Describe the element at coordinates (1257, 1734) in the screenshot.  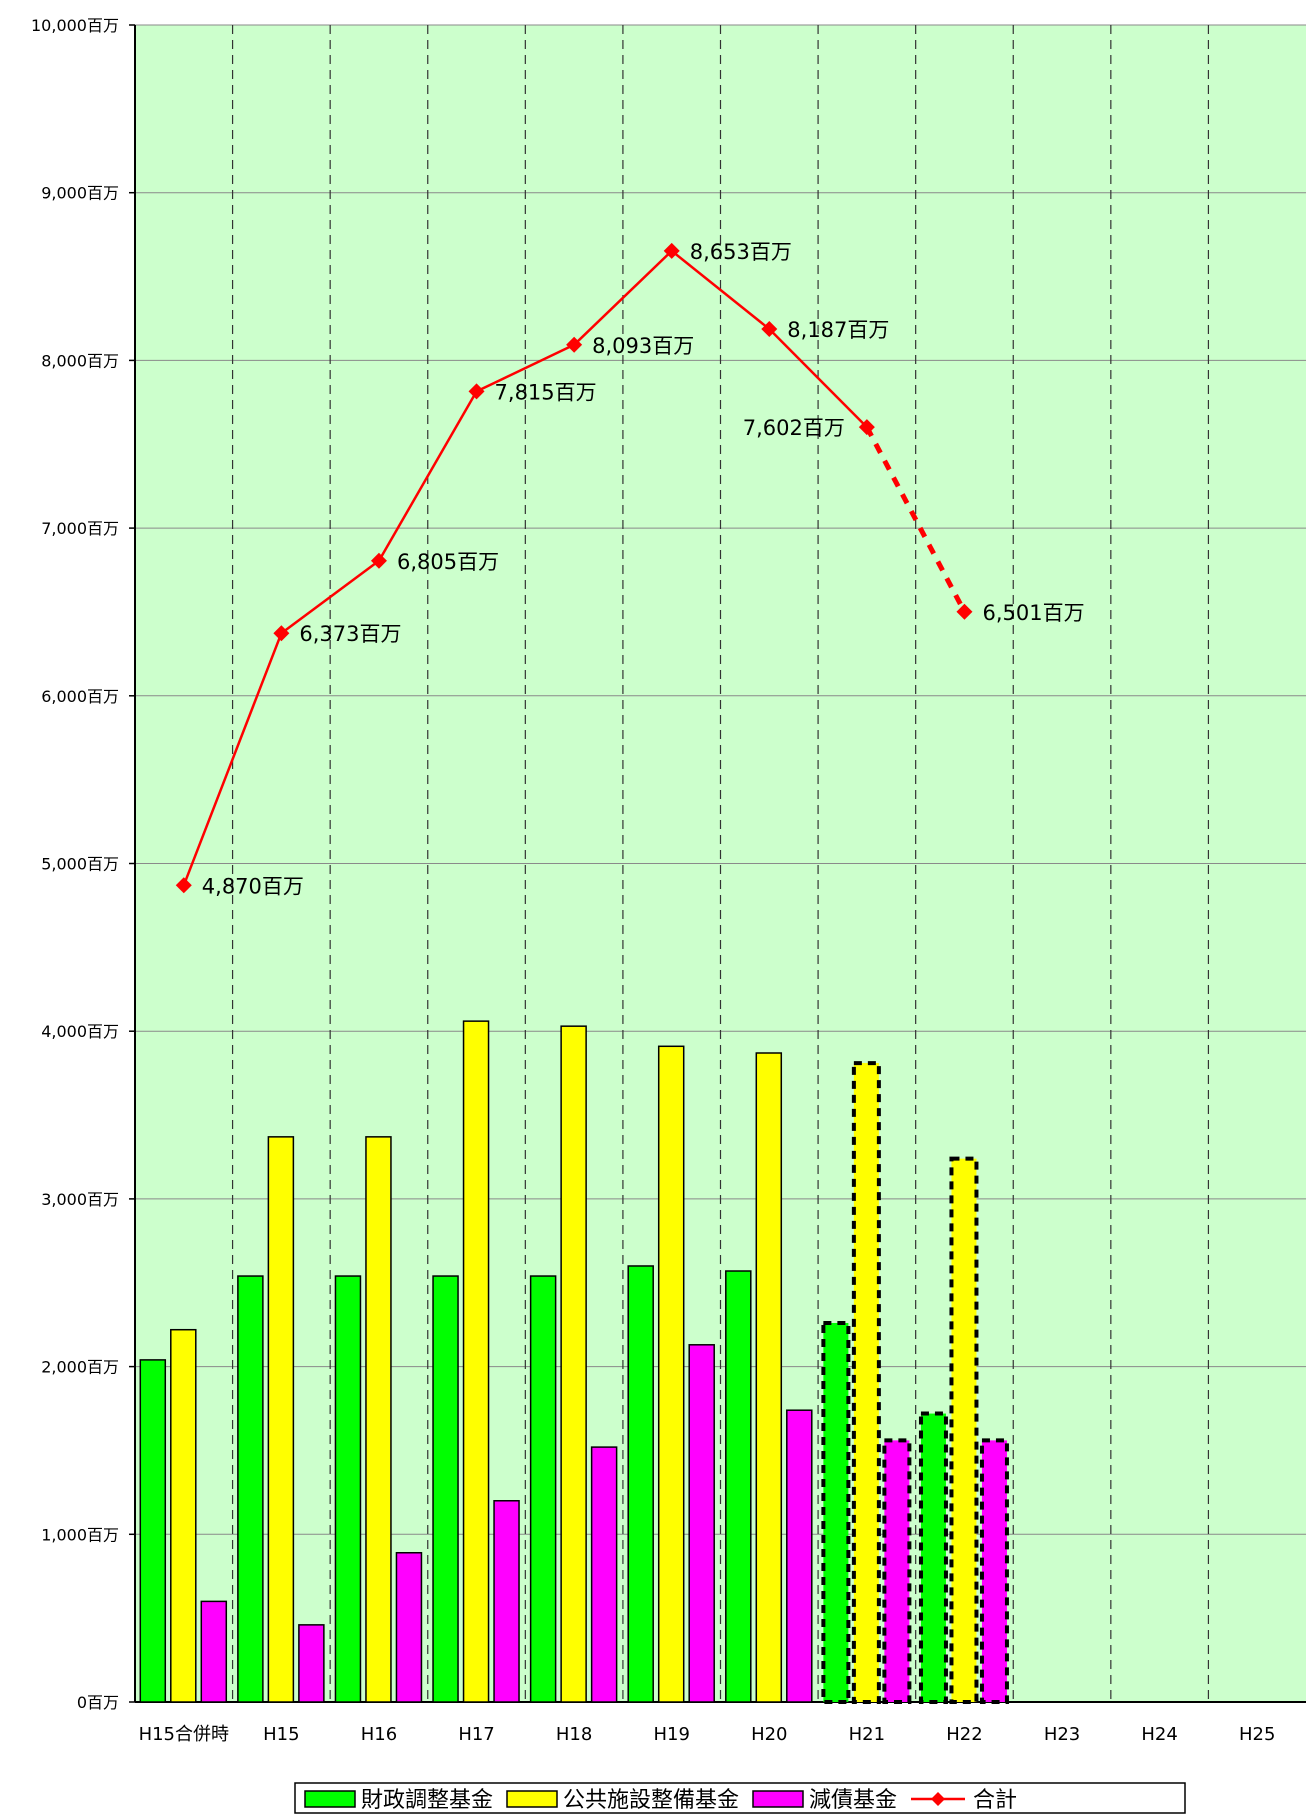
I see `x-tick-label: H25` at that location.